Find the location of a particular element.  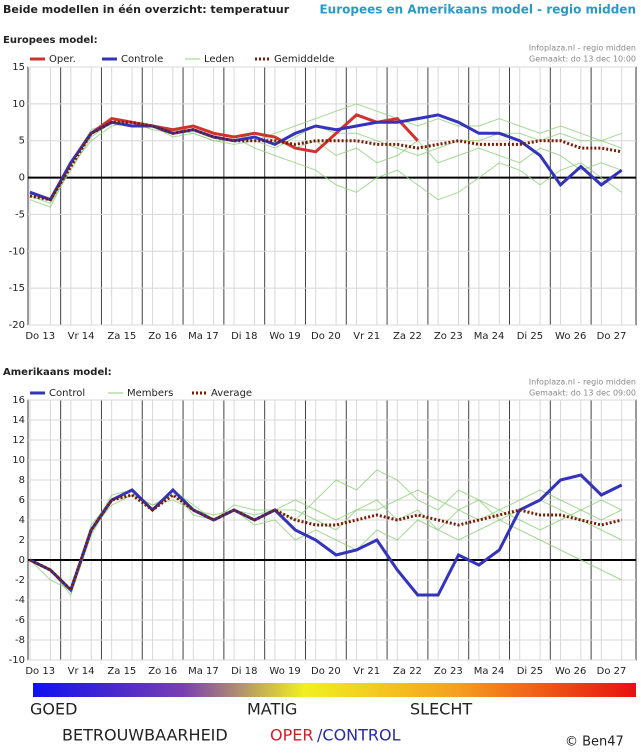

y-tick-label: -4 is located at coordinates (20, 600).